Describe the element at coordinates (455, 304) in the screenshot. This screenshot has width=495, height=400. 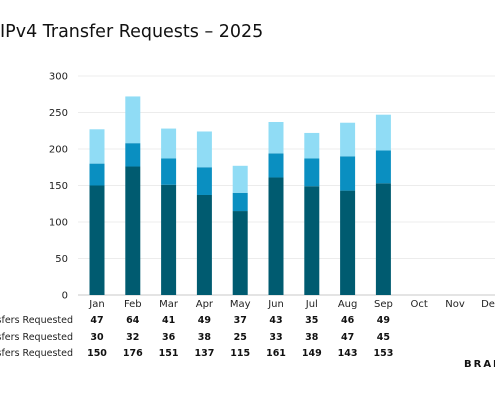
I see `x-tick-label: Nov` at that location.